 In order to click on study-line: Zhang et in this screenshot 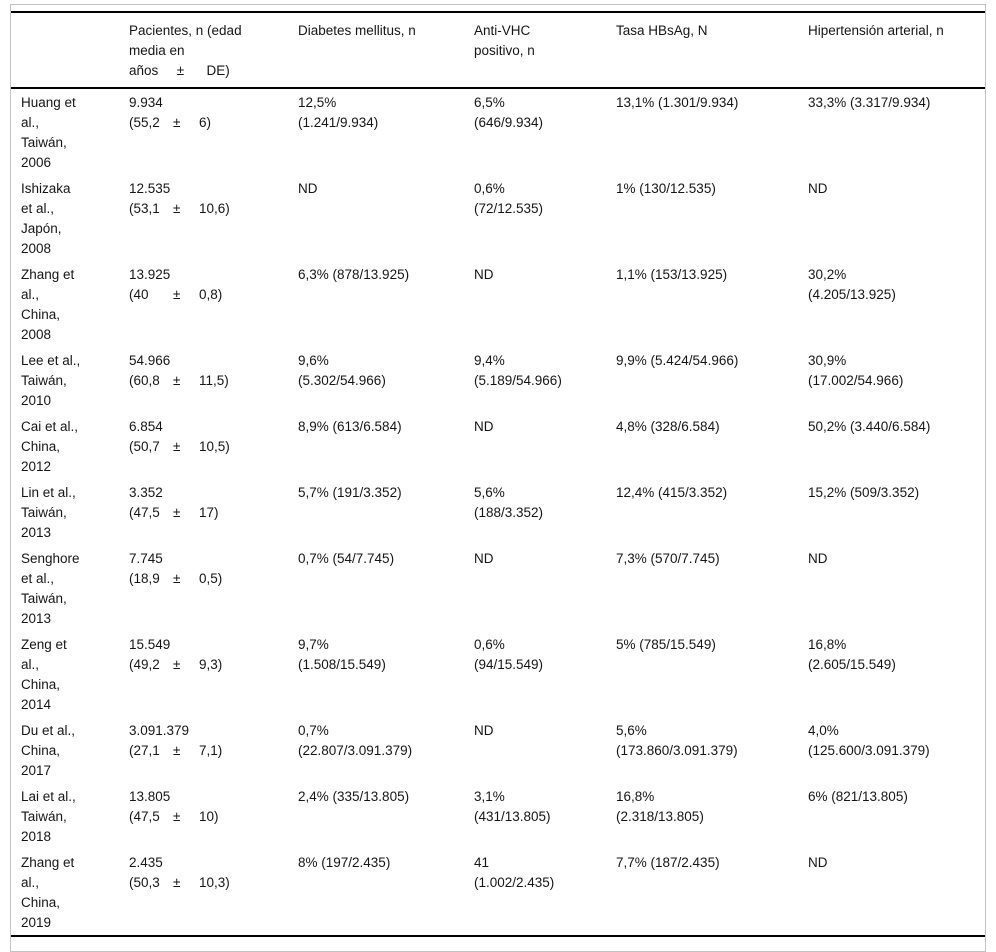, I will do `click(48, 862)`.